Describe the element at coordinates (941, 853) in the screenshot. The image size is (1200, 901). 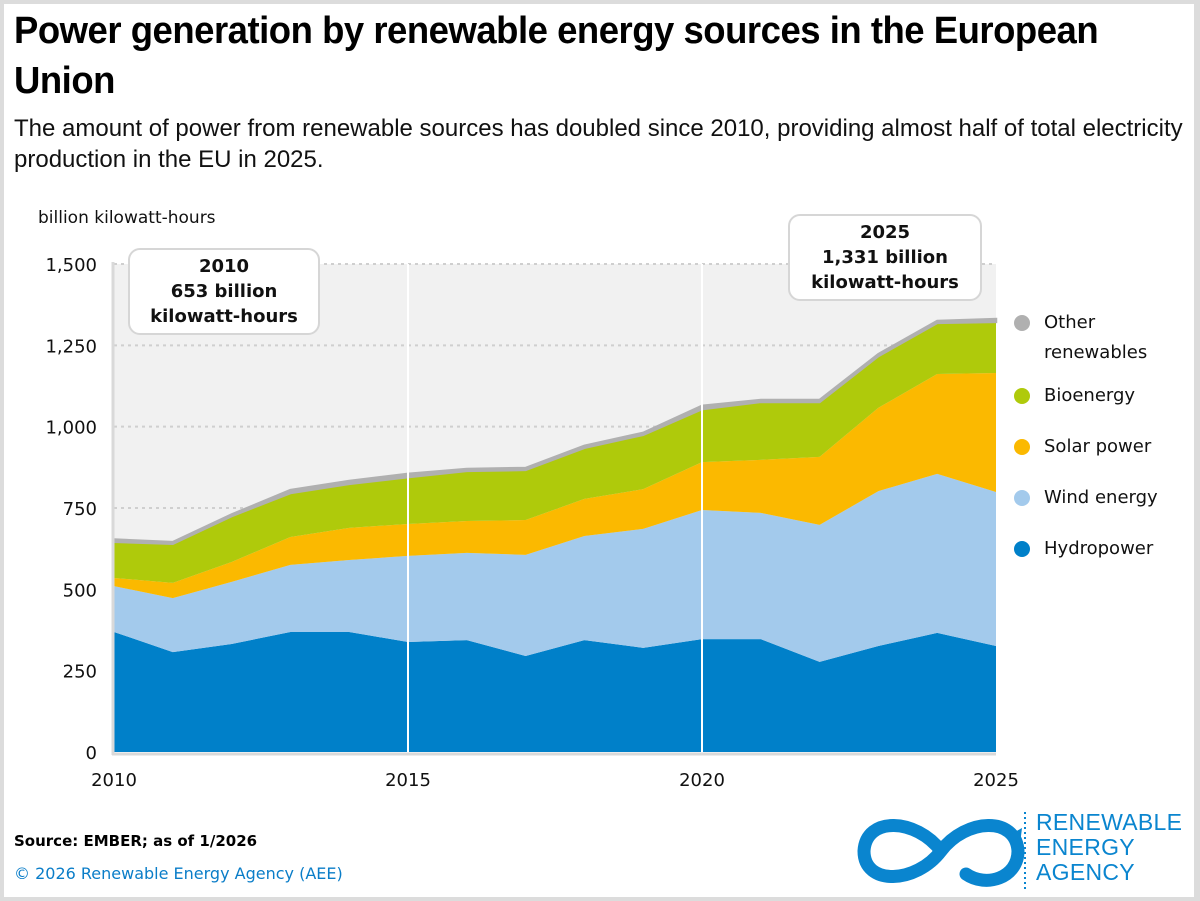
I see `infinity-logo-icon` at that location.